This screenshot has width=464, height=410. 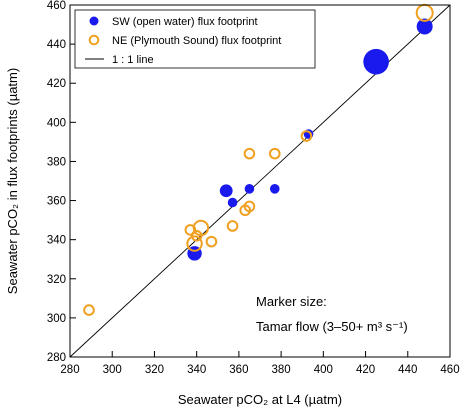 I want to click on x-tick-label: 360, so click(x=238, y=370).